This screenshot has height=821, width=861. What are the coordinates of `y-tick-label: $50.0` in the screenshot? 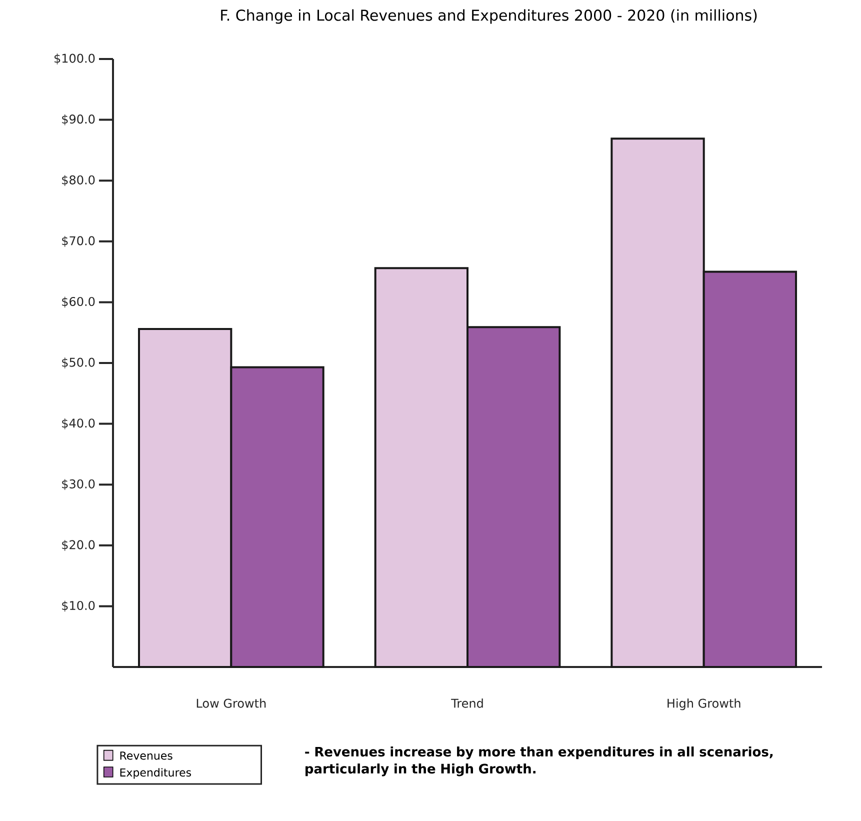 It's located at (78, 363).